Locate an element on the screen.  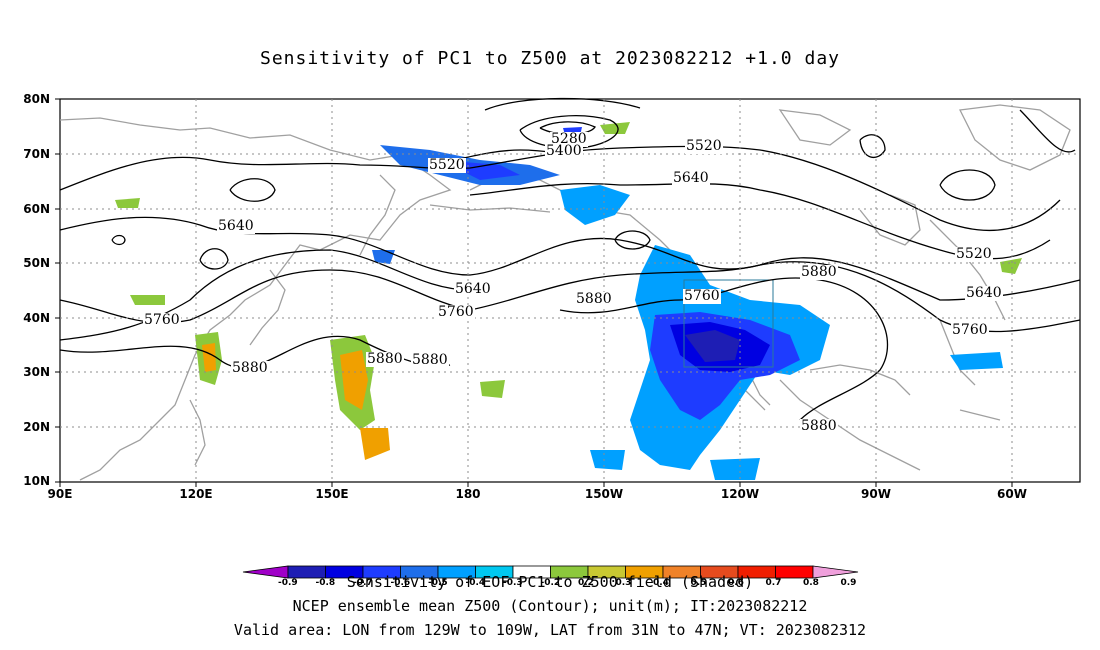
colorbar-tick-label: -0.5 is located at coordinates (438, 583).